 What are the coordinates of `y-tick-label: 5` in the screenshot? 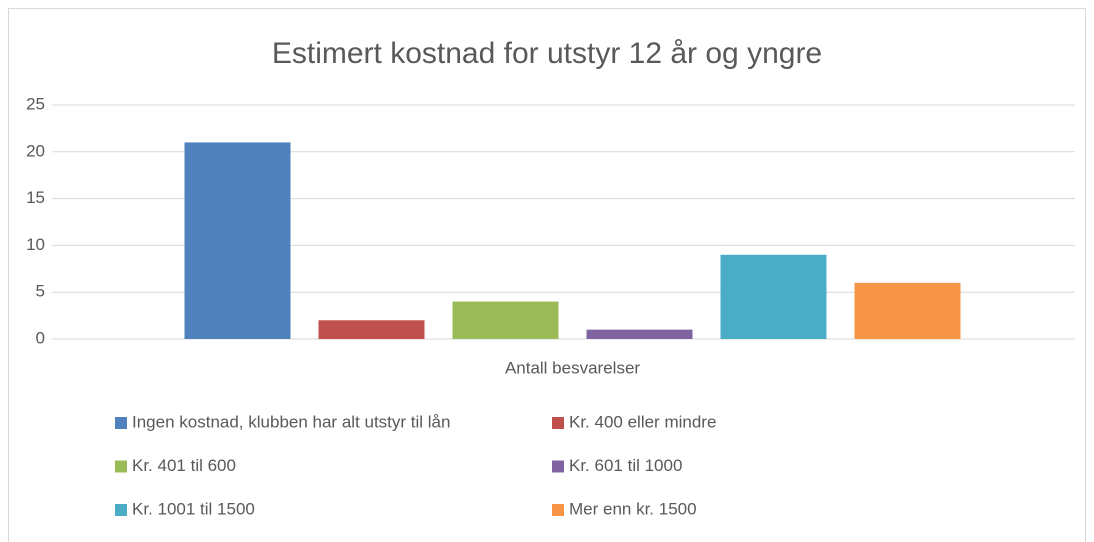 It's located at (40, 291).